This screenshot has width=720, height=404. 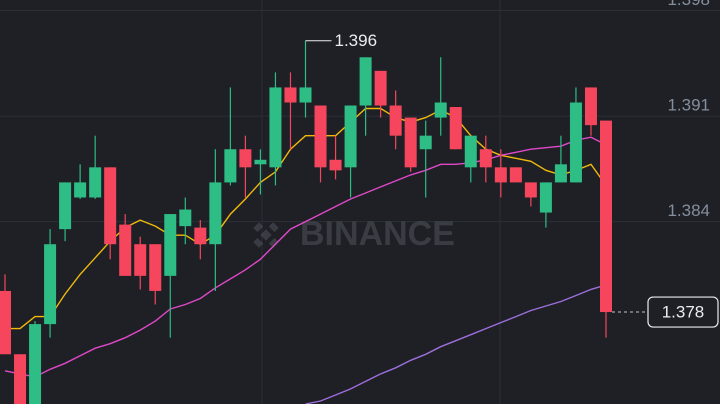 I want to click on annotation: 1.396, so click(x=356, y=40).